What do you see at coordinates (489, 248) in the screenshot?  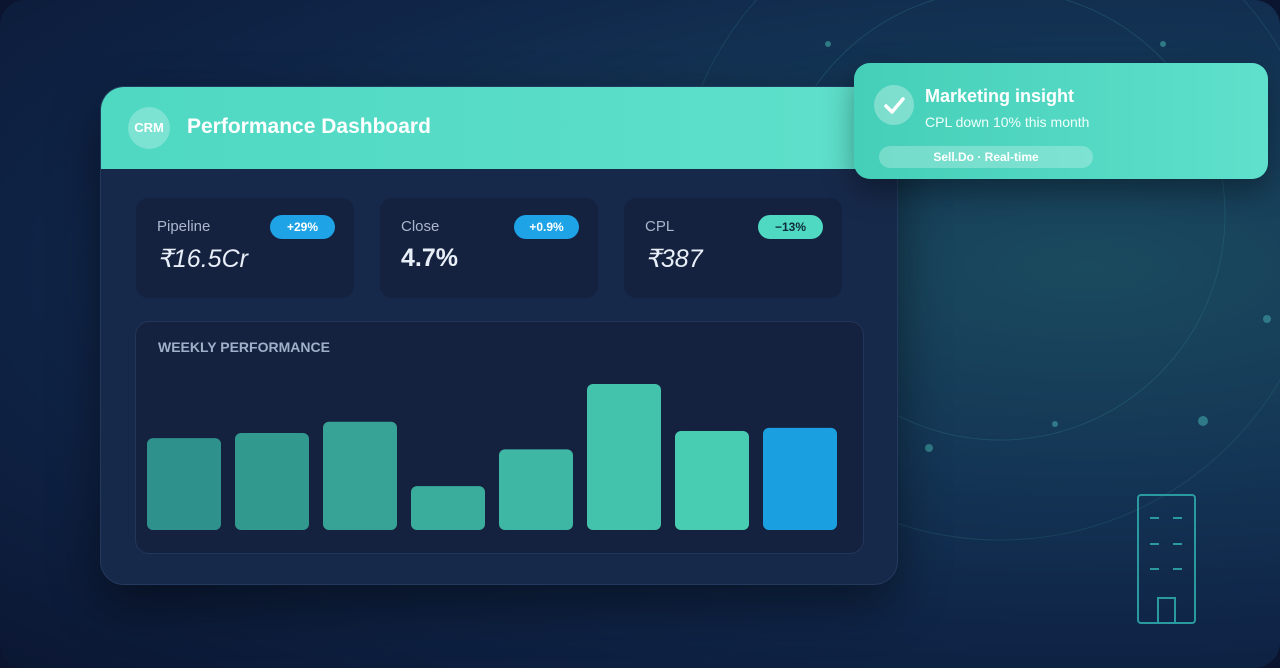 I see `kpi-card: Close 4.7% +0.9%` at bounding box center [489, 248].